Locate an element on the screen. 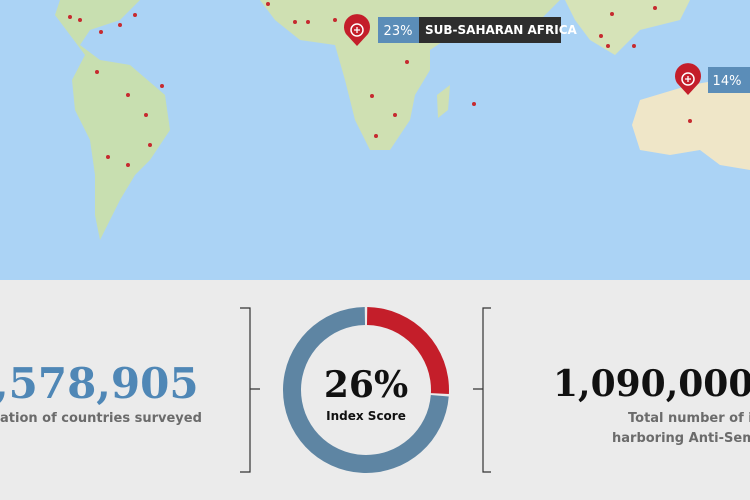  stat-caption: harboring Anti-Semitic a is located at coordinates (681, 438).